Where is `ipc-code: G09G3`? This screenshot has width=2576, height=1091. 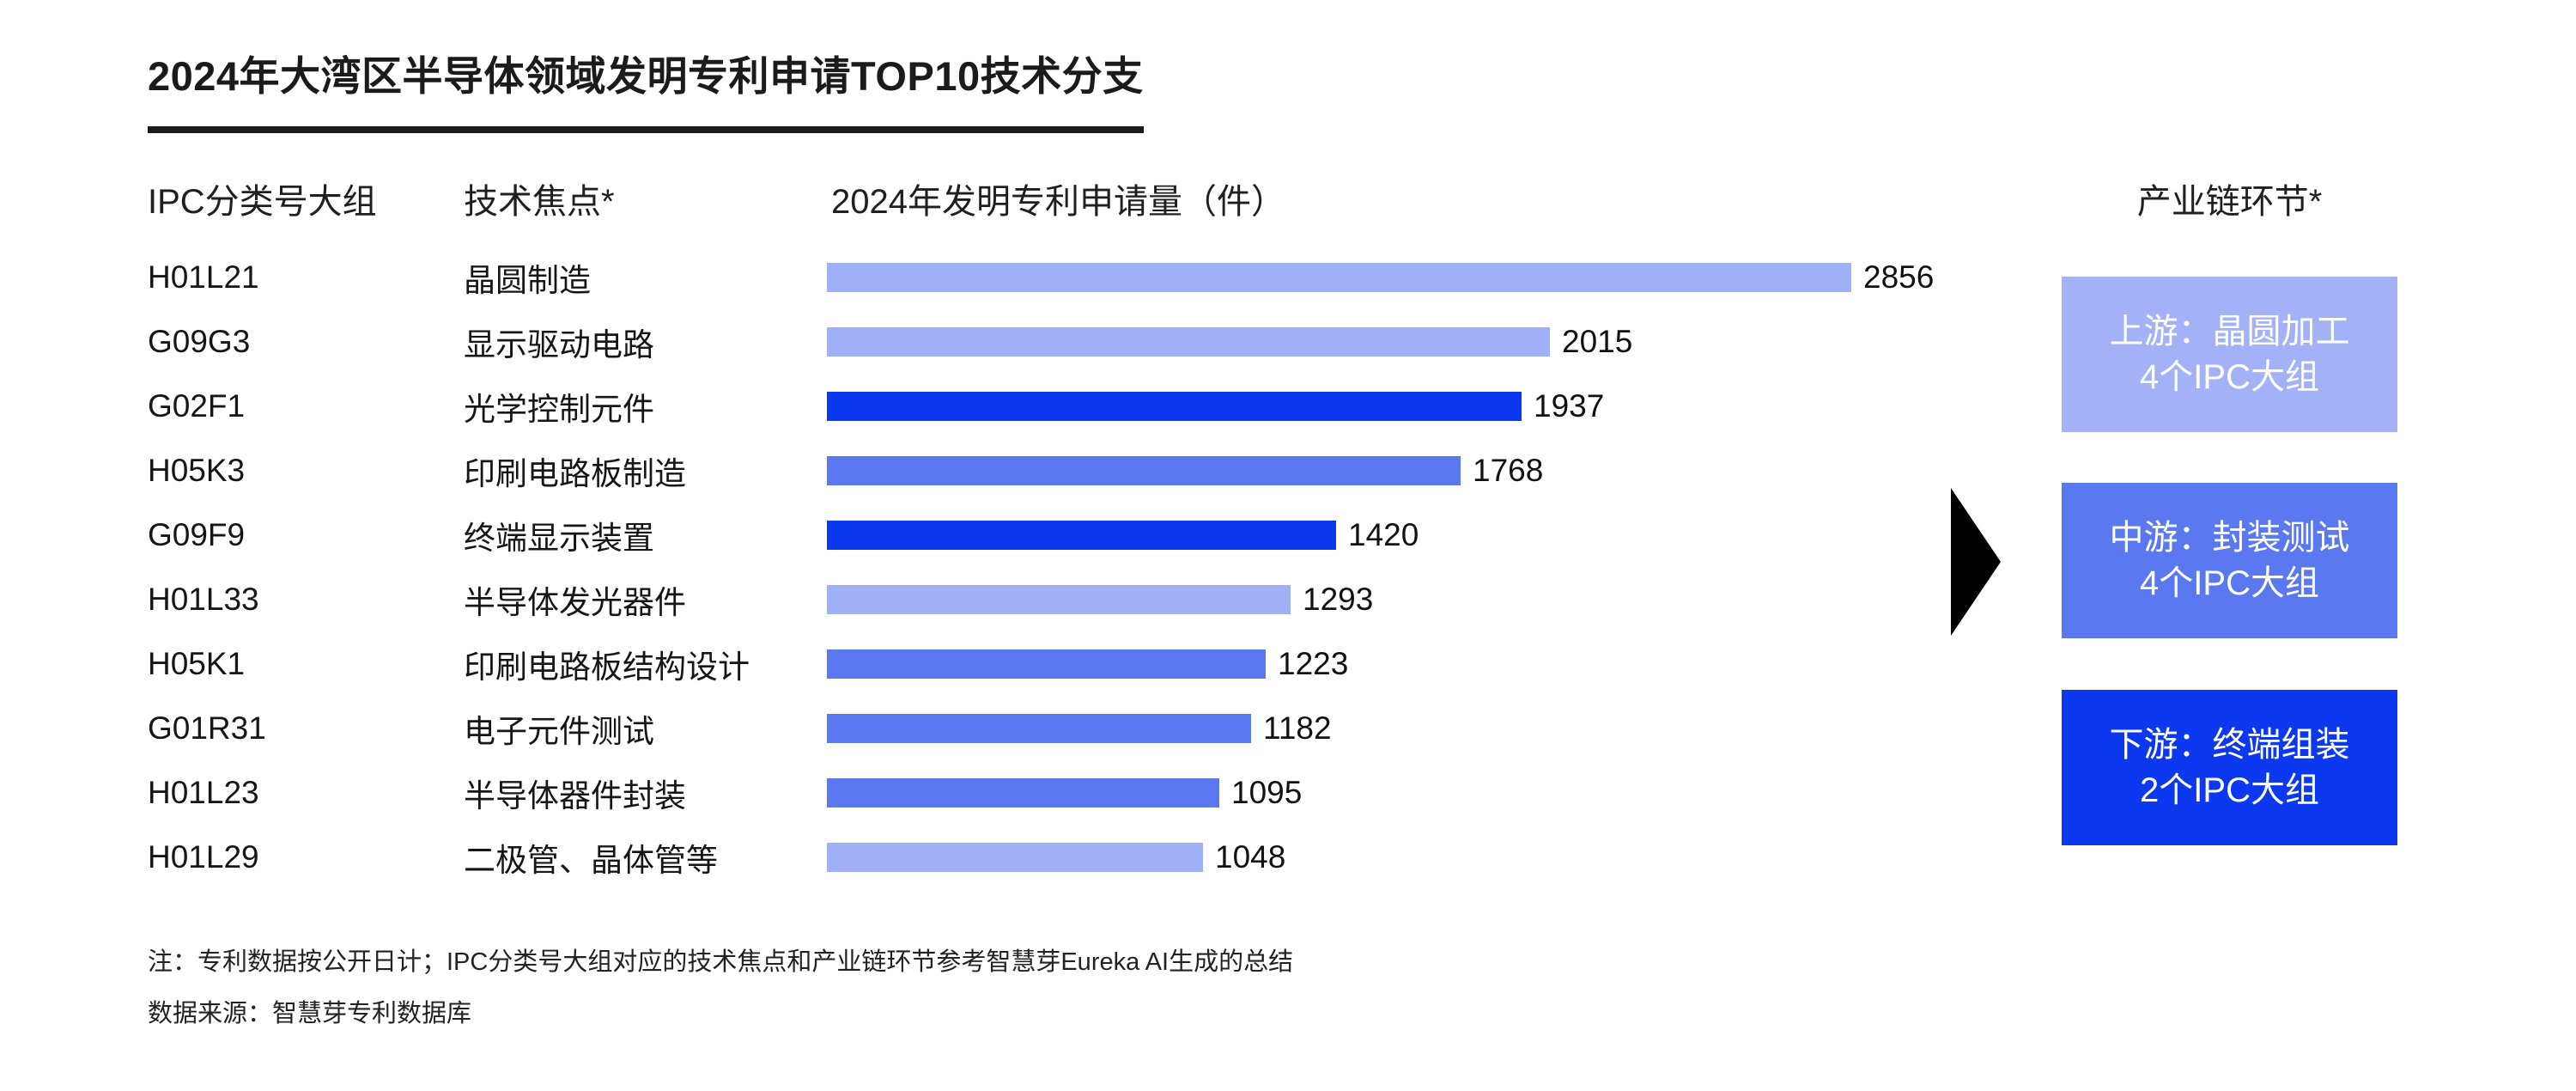 ipc-code: G09G3 is located at coordinates (199, 341).